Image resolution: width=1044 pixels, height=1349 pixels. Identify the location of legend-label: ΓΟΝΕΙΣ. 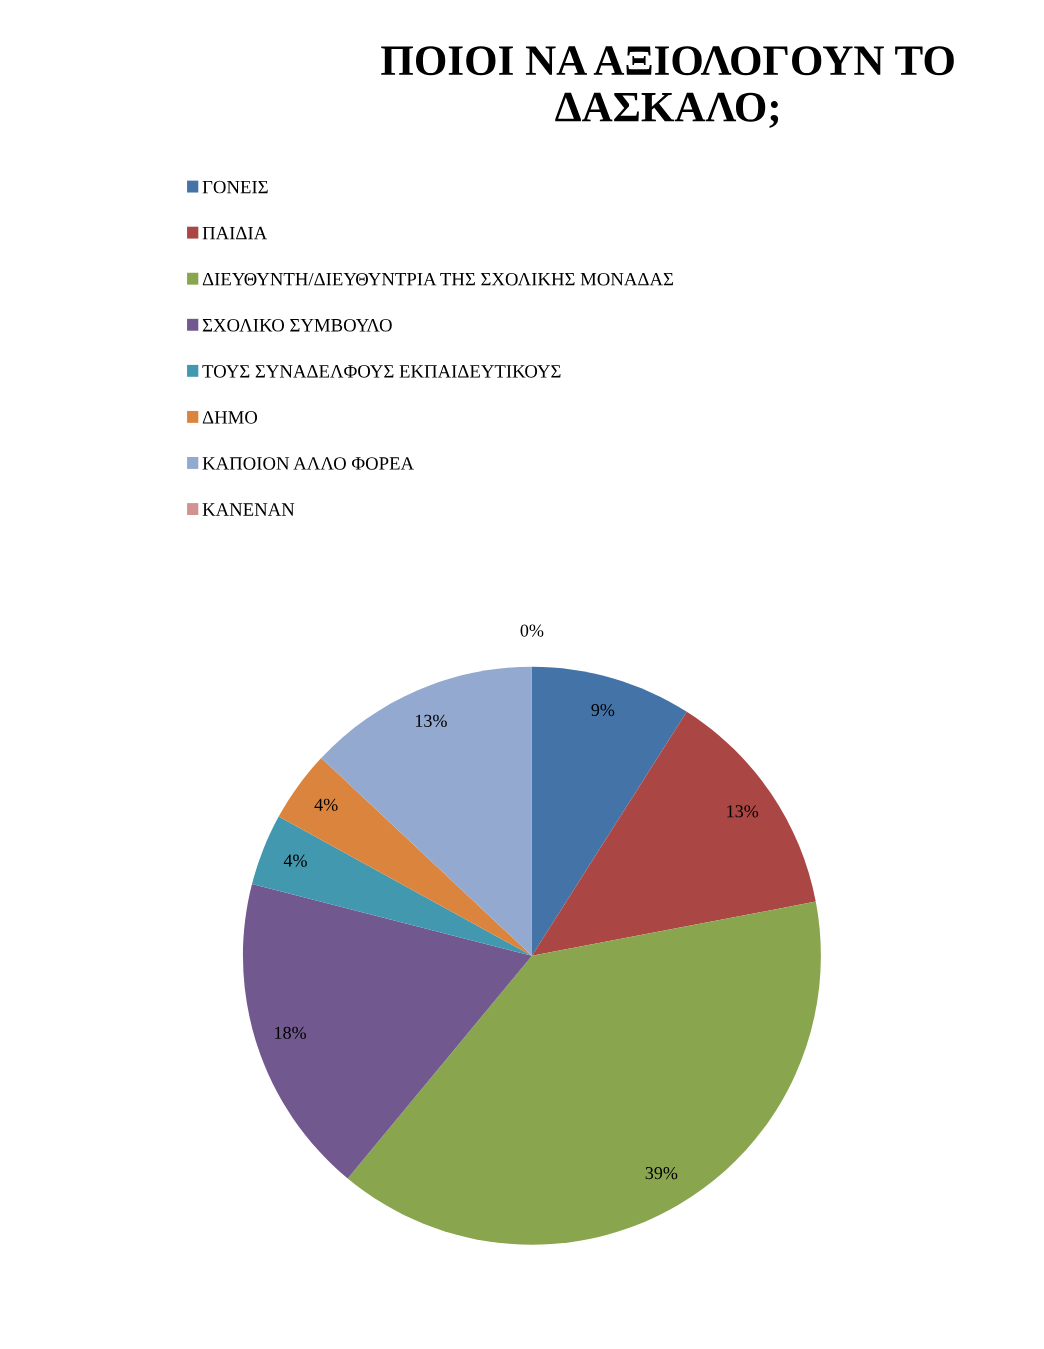
(235, 187).